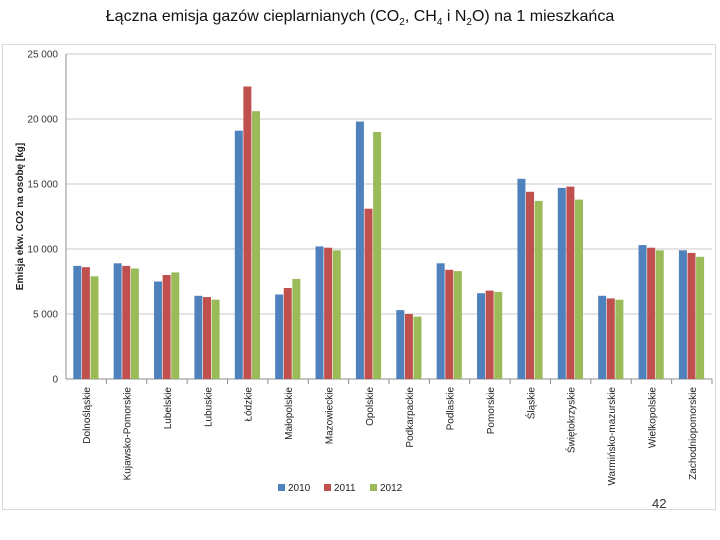  What do you see at coordinates (370, 406) in the screenshot?
I see `x-tick-label: Opolskie` at bounding box center [370, 406].